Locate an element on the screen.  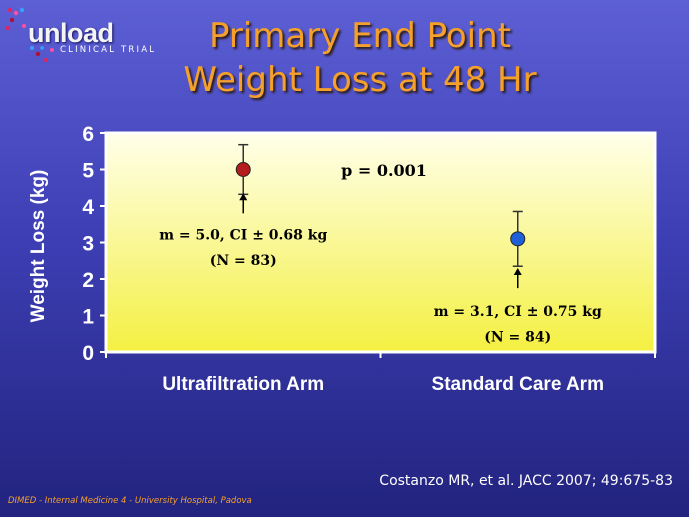
point-label-stats: m = 5.0, CI ± 0.68 kg is located at coordinates (243, 235).